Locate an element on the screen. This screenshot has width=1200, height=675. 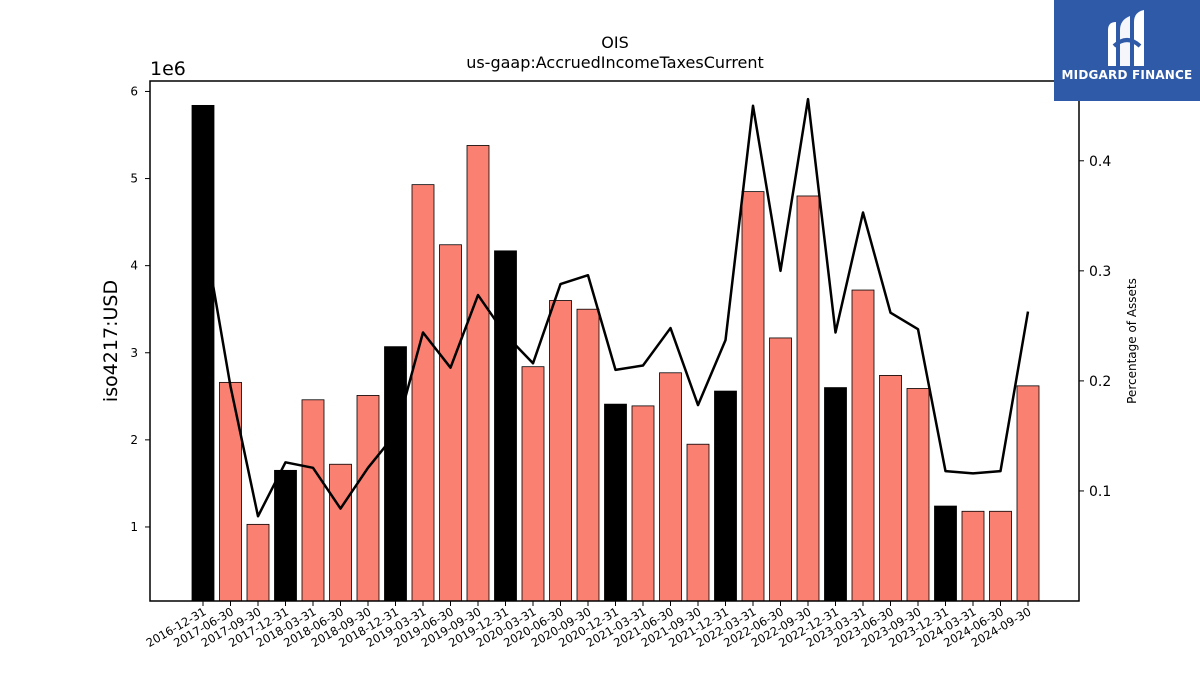
brand-name: MIDGARD FINANCE is located at coordinates (1127, 75).